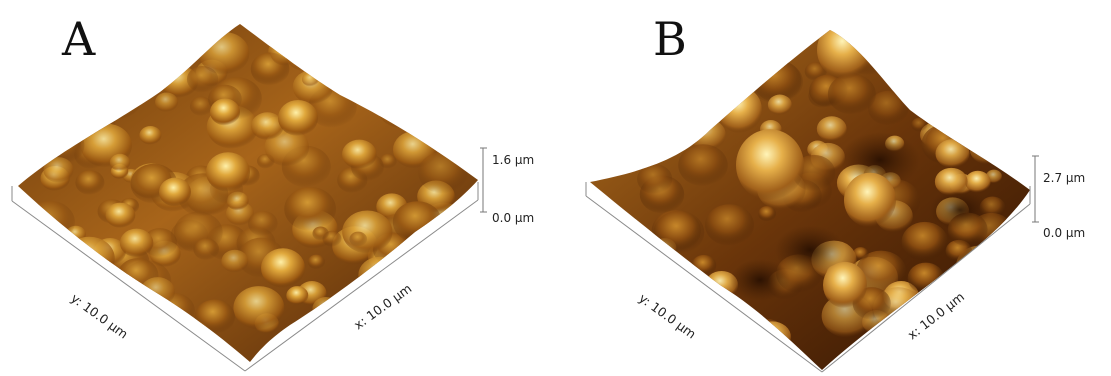 Image resolution: width=1111 pixels, height=376 pixels. What do you see at coordinates (513, 218) in the screenshot?
I see `z-min-label-a: 0.0 µm` at bounding box center [513, 218].